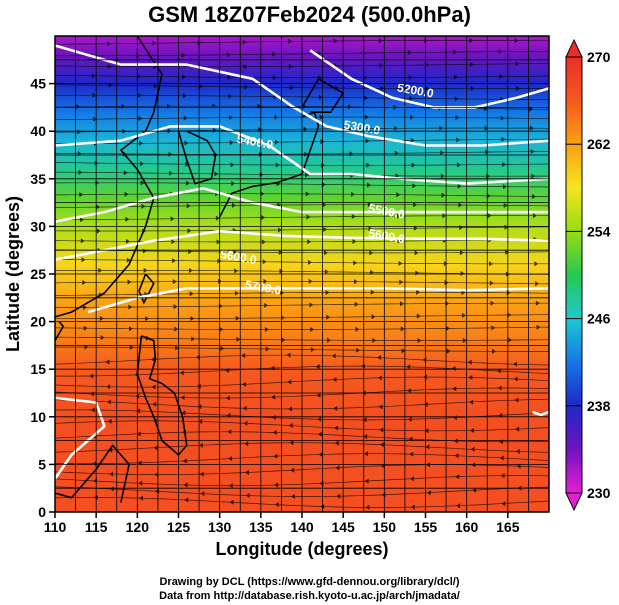 The width and height of the screenshot is (619, 605). What do you see at coordinates (38, 274) in the screenshot?
I see `y-tick-label: 25` at bounding box center [38, 274].